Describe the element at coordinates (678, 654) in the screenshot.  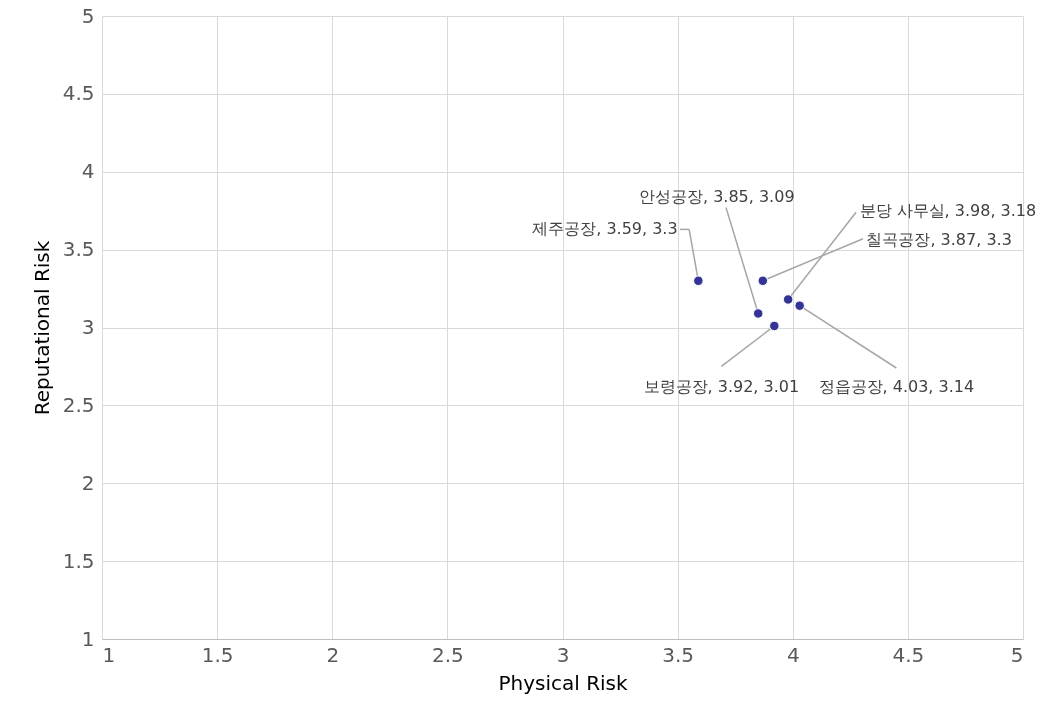
I see `x-tick-label: 3.5` at that location.